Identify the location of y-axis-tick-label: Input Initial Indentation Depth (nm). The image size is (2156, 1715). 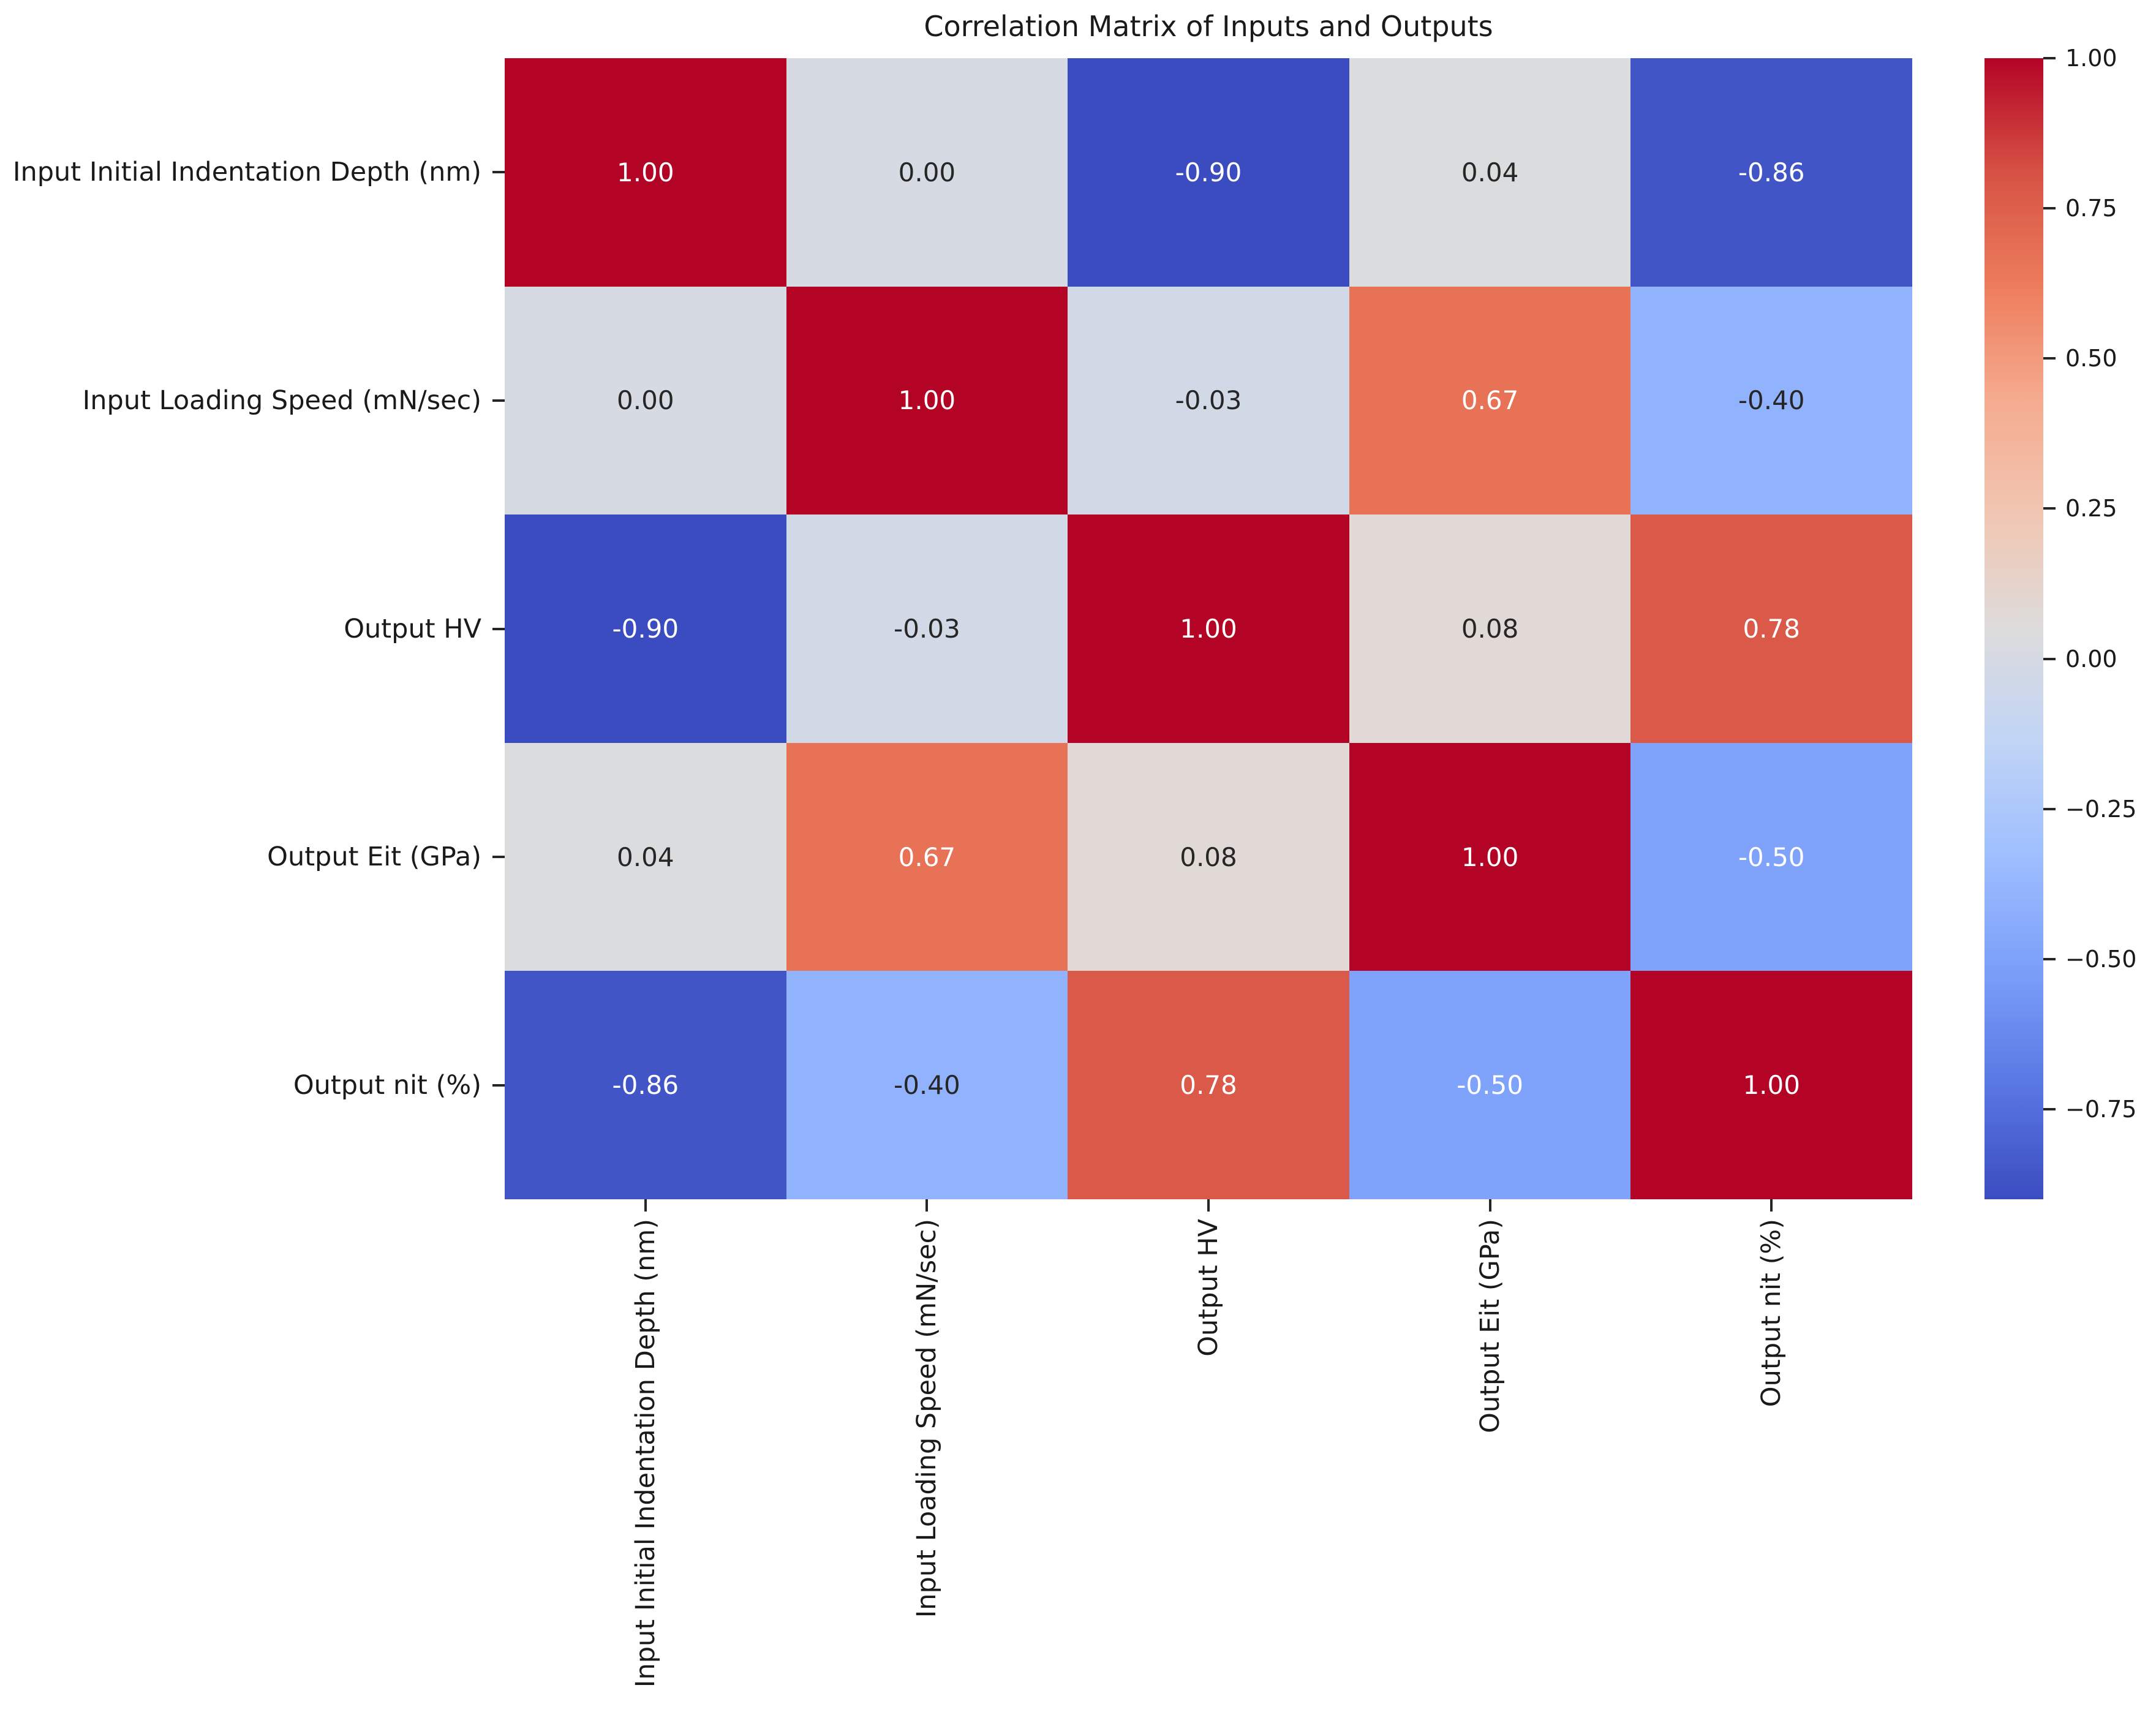
(247, 173).